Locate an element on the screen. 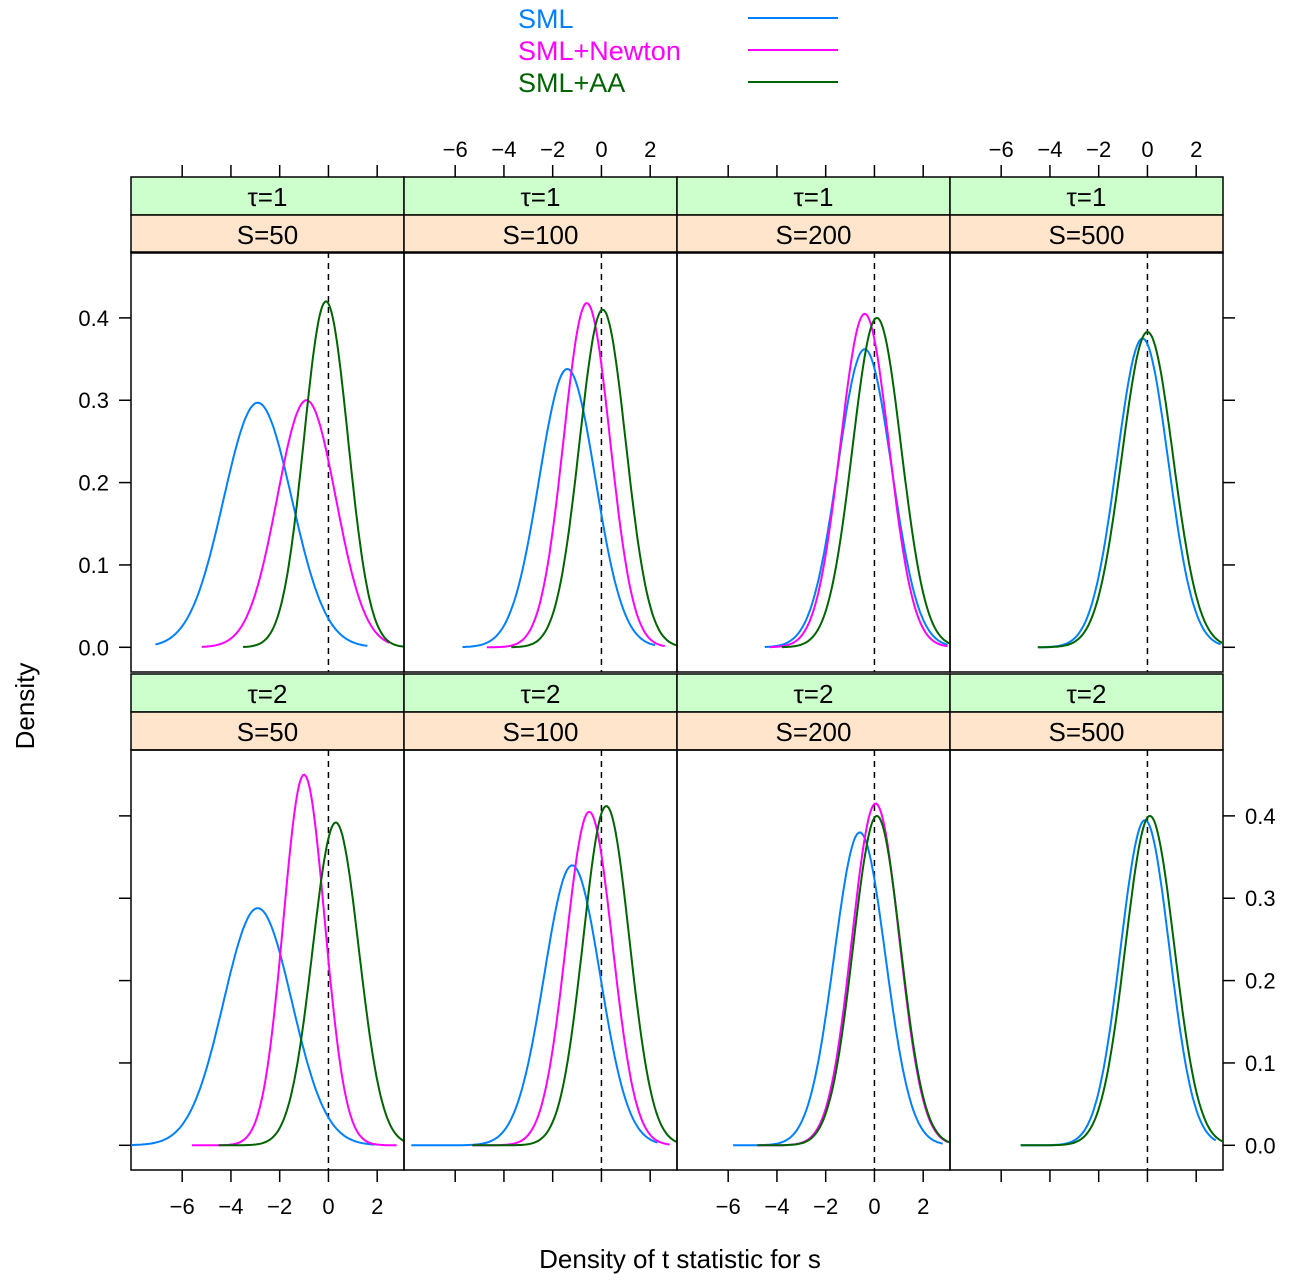  panel: τ=1 S=50 is located at coordinates (267, 424).